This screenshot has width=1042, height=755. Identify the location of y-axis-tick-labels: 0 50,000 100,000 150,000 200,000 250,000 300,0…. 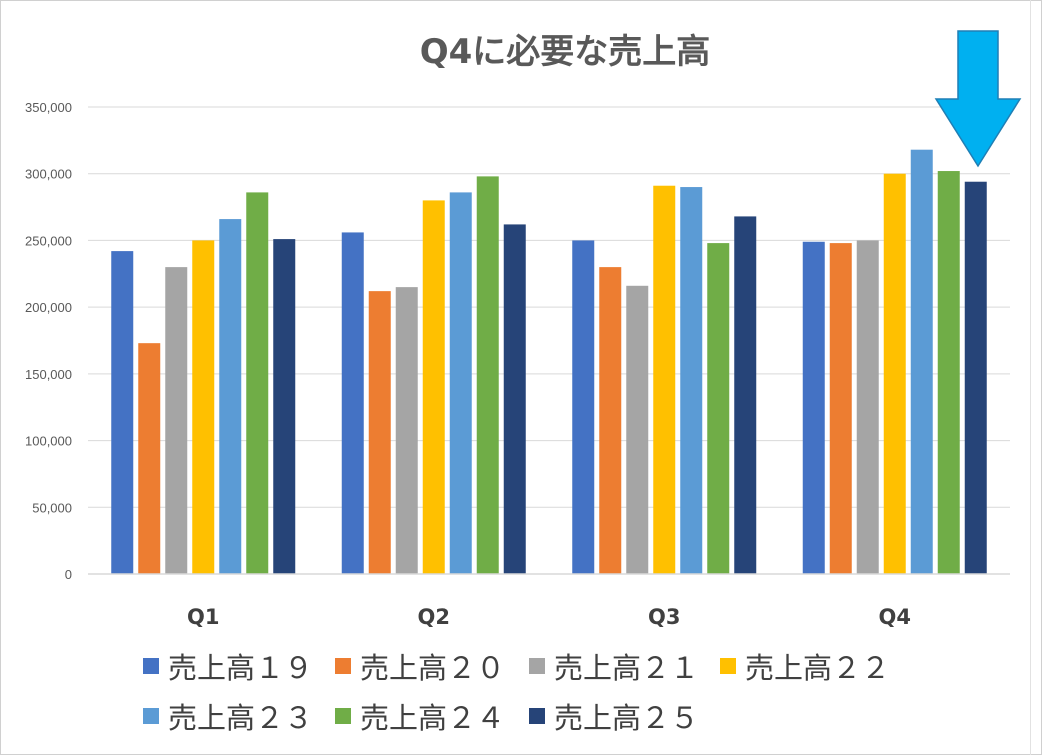
(48, 341).